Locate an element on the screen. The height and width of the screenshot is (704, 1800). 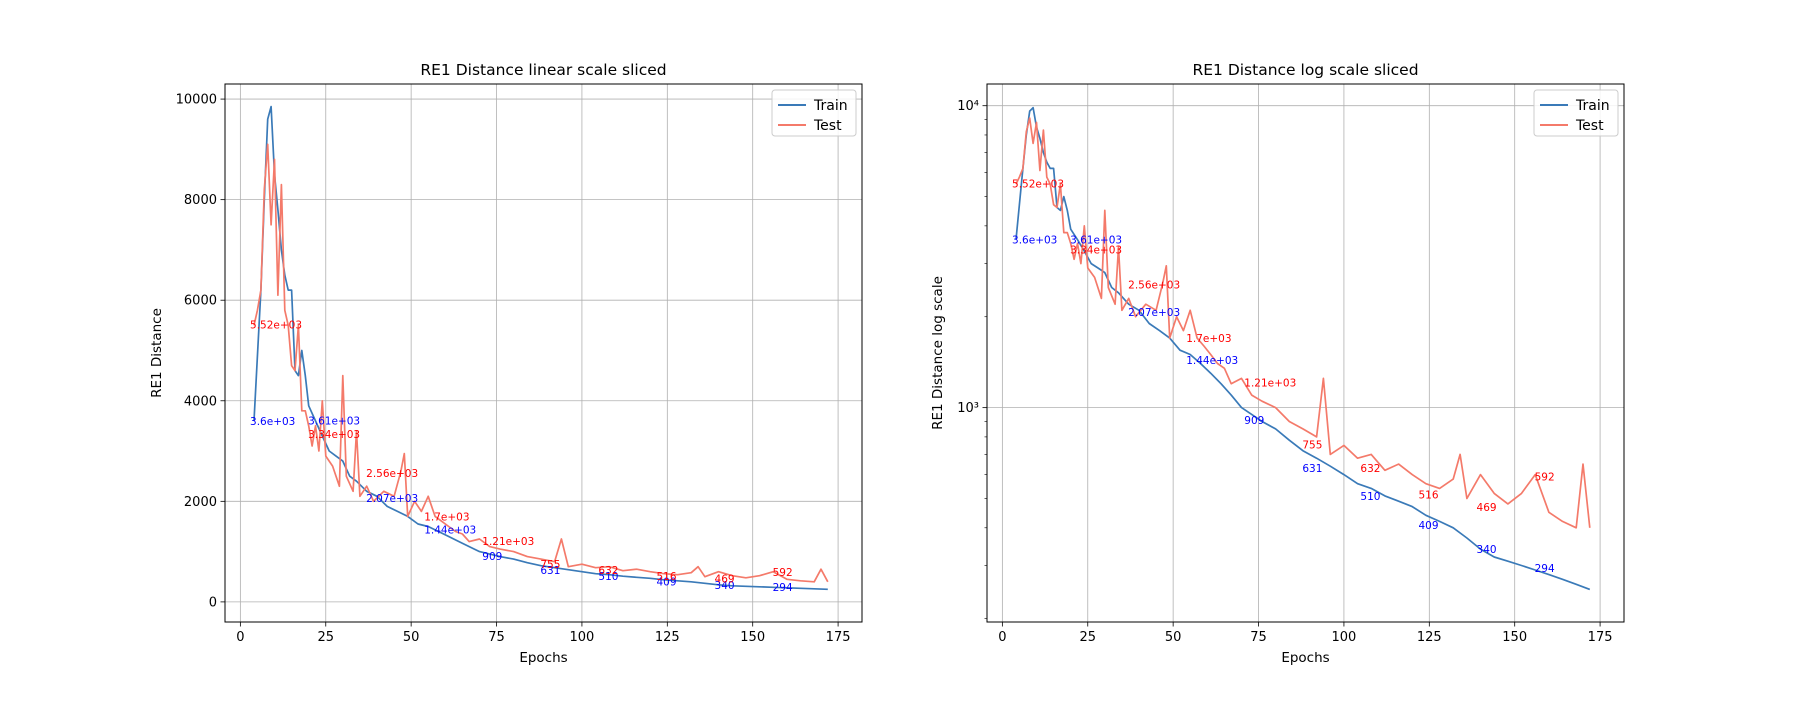
chart-title: RE1 Distance log scale sliced is located at coordinates (1305, 70).